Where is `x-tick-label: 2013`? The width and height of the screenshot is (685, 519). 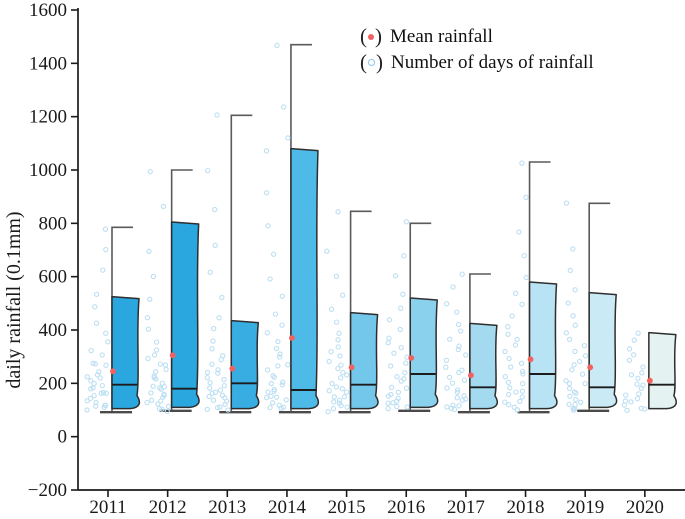
x-tick-label: 2013 is located at coordinates (227, 507).